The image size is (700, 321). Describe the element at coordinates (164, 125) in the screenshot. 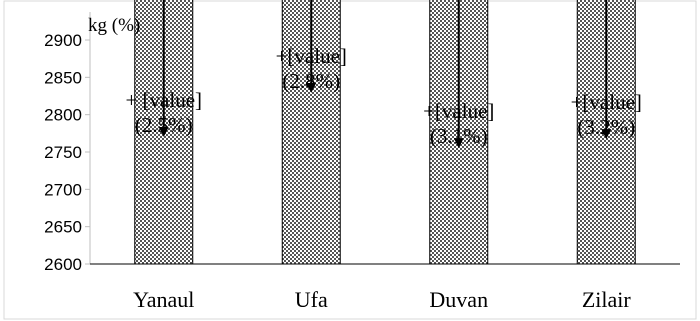

I see `annotation-percent-label: (2.5%)` at that location.